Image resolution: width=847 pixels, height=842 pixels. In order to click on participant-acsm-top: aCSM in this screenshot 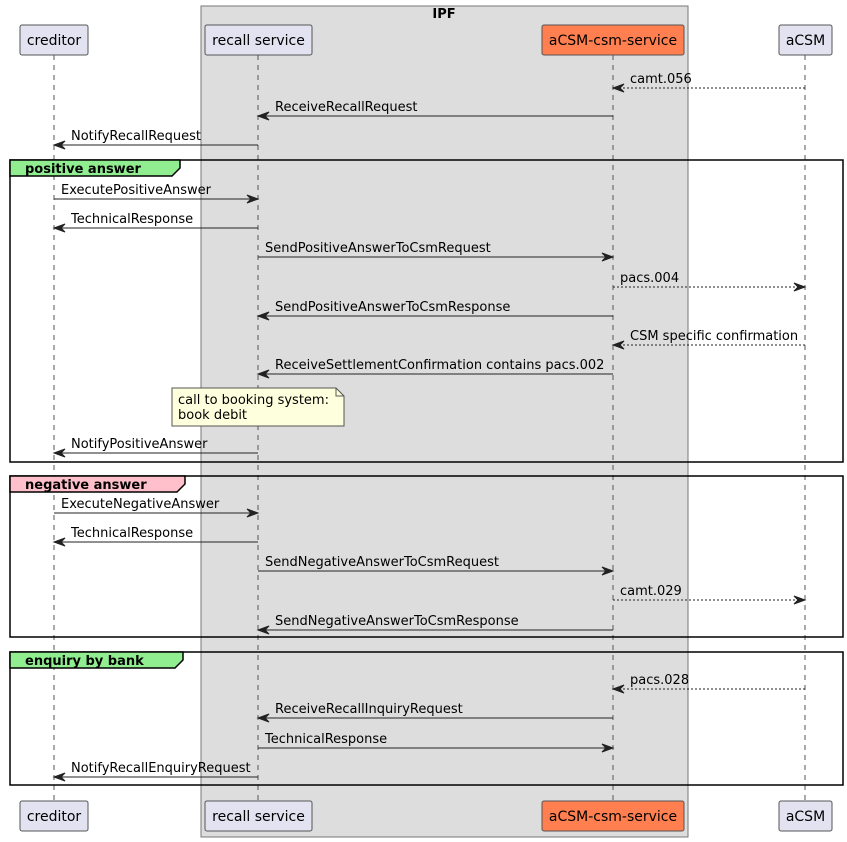, I will do `click(805, 40)`.